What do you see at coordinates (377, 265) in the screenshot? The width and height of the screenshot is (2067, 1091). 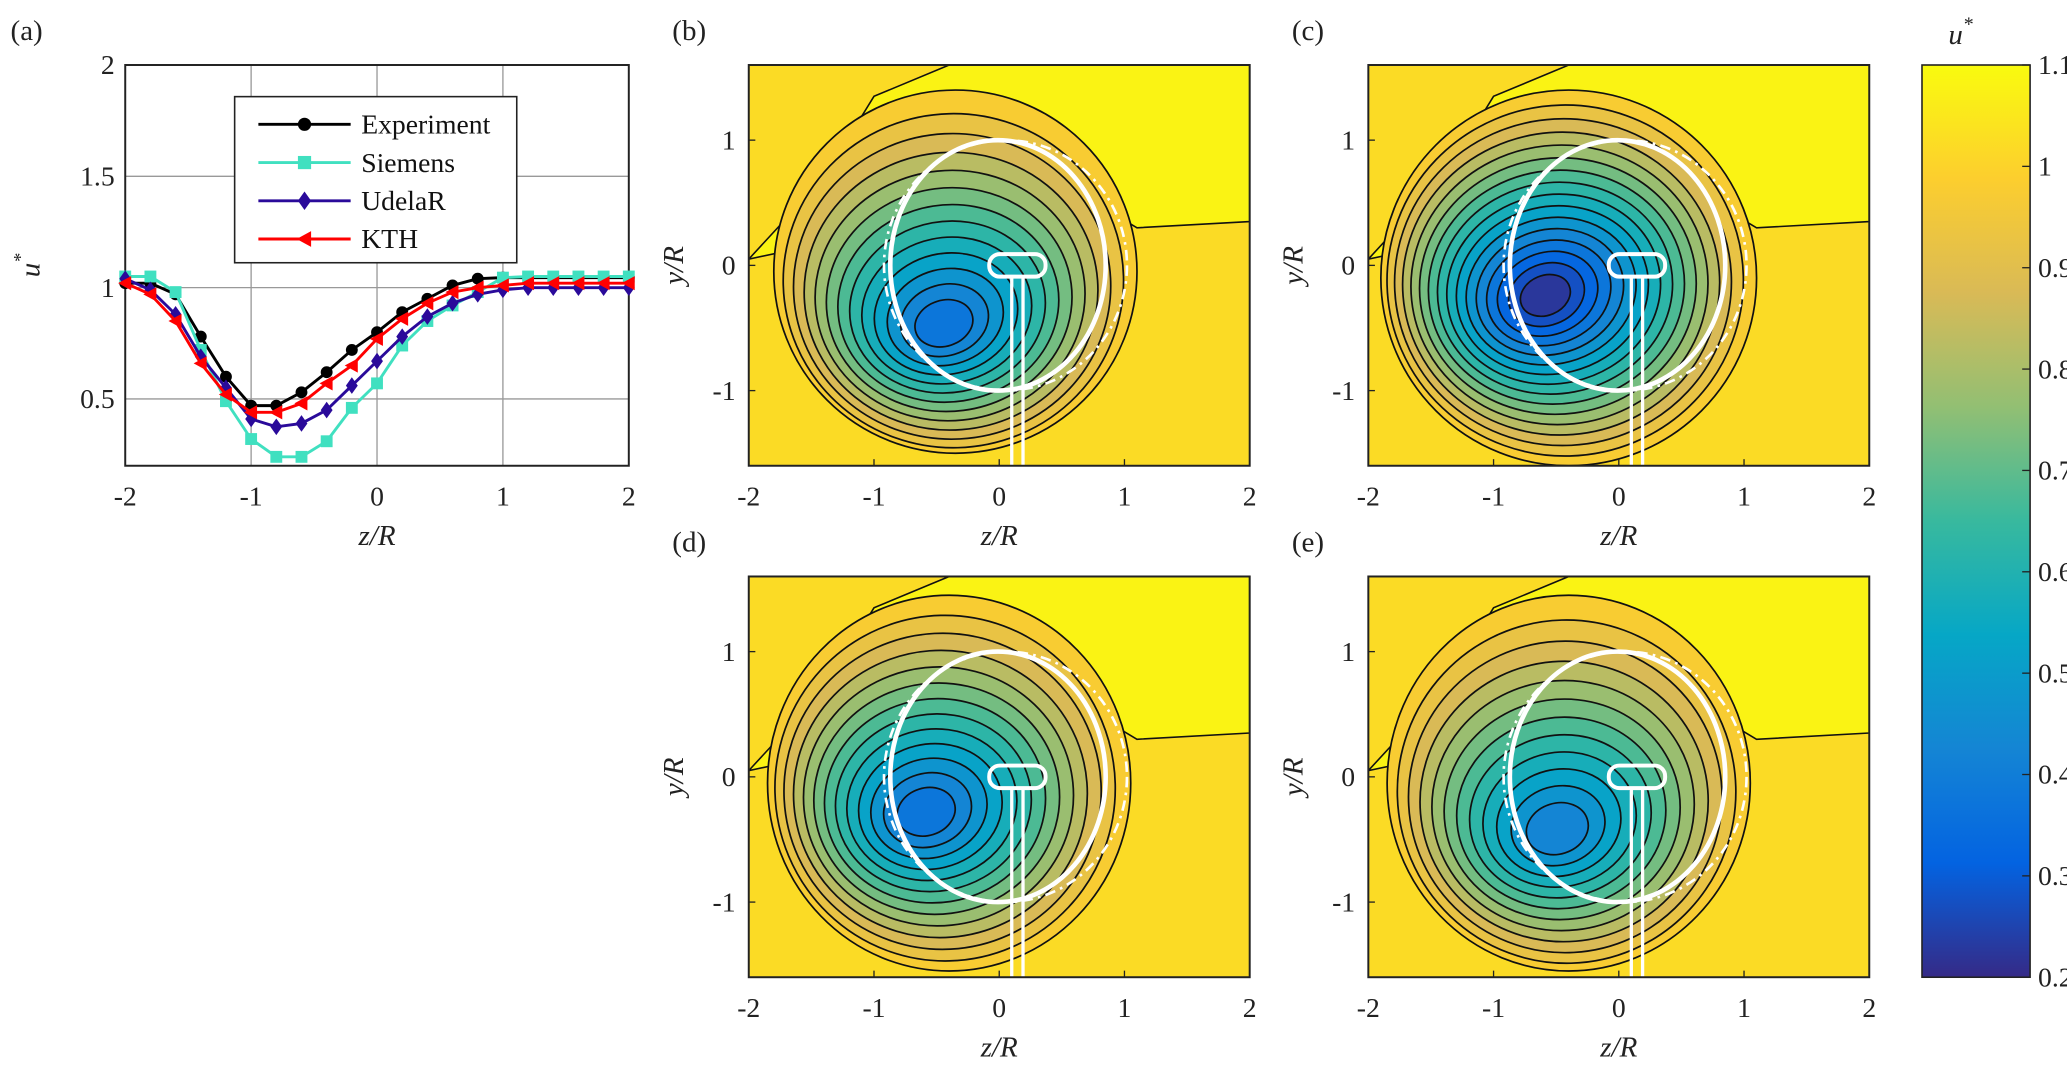 I see `axes-frame` at bounding box center [377, 265].